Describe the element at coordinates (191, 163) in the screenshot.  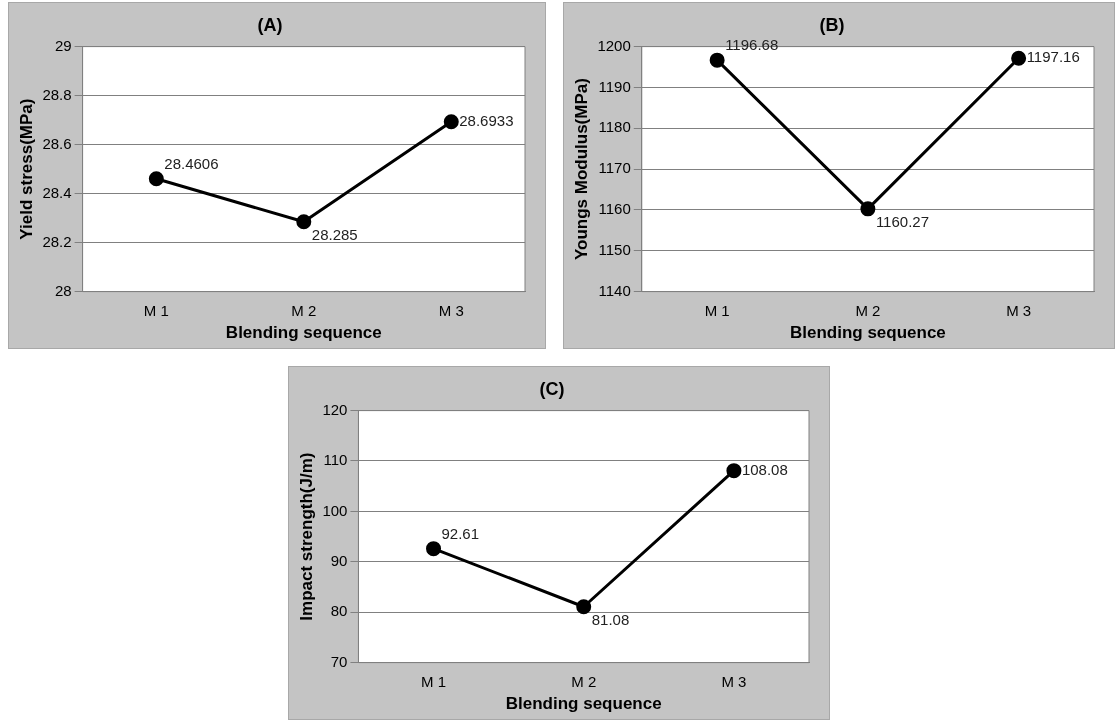
I see `data-label: 28.4606` at that location.